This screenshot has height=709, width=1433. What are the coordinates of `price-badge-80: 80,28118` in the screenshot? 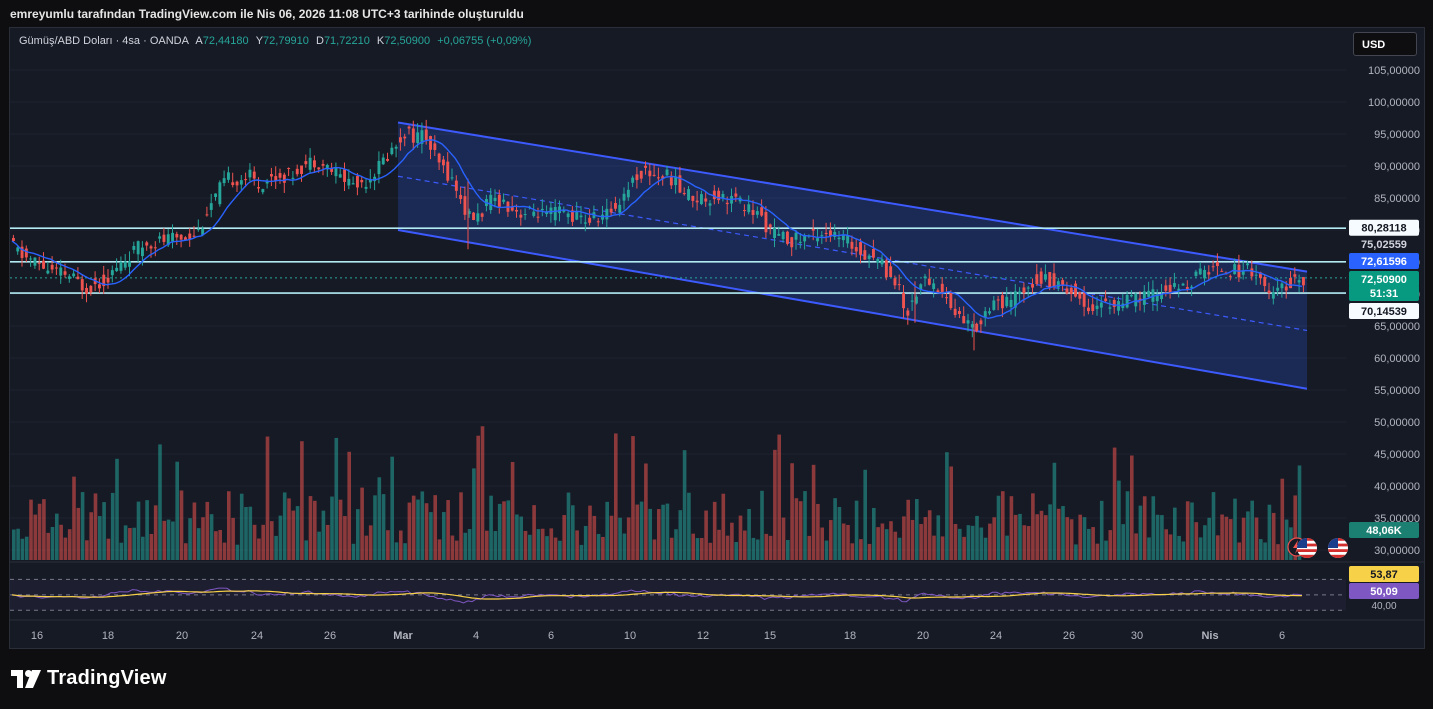 It's located at (1384, 227).